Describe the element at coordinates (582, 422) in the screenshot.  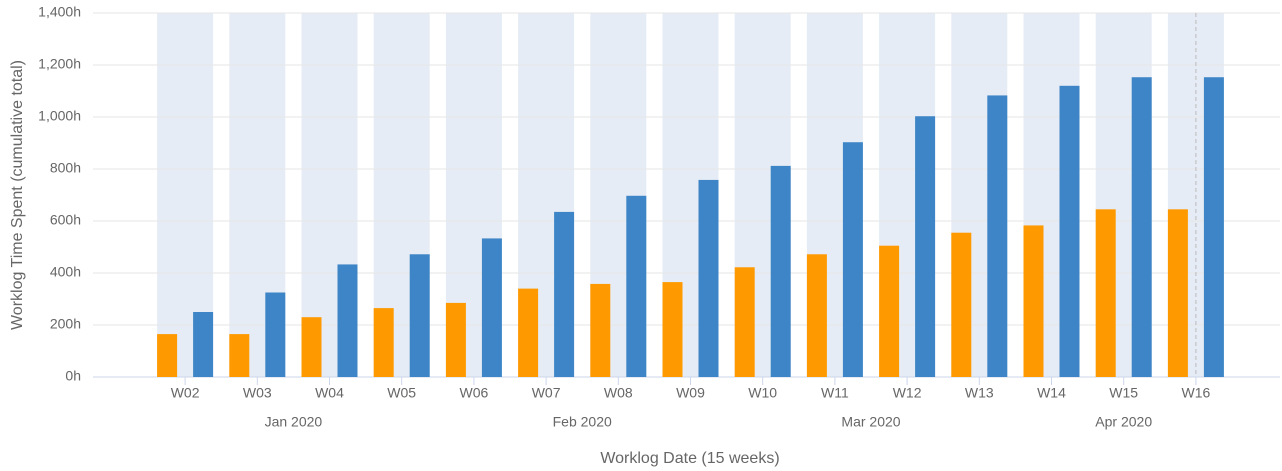
I see `month-label: Feb 2020` at that location.